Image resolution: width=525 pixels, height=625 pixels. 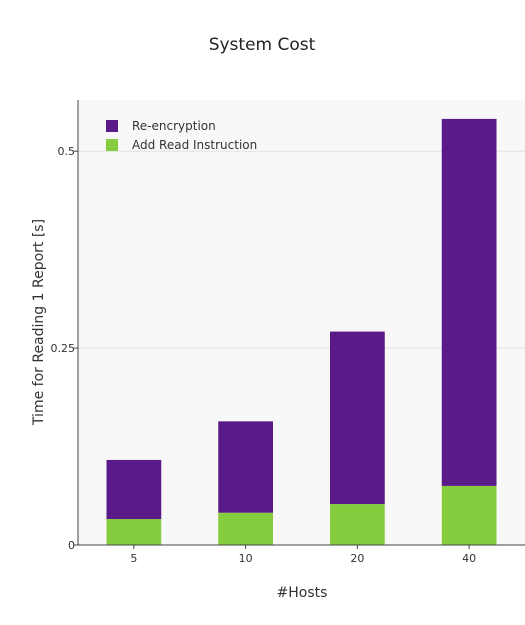 I want to click on legend: Re-encryption Add Read Instruction, so click(x=181, y=135).